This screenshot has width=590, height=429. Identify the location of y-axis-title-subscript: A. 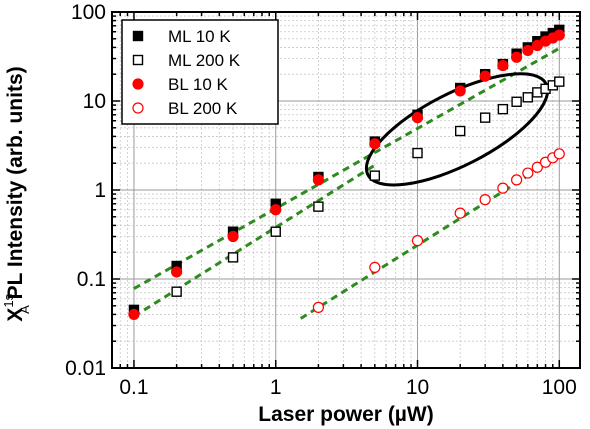
(24, 309).